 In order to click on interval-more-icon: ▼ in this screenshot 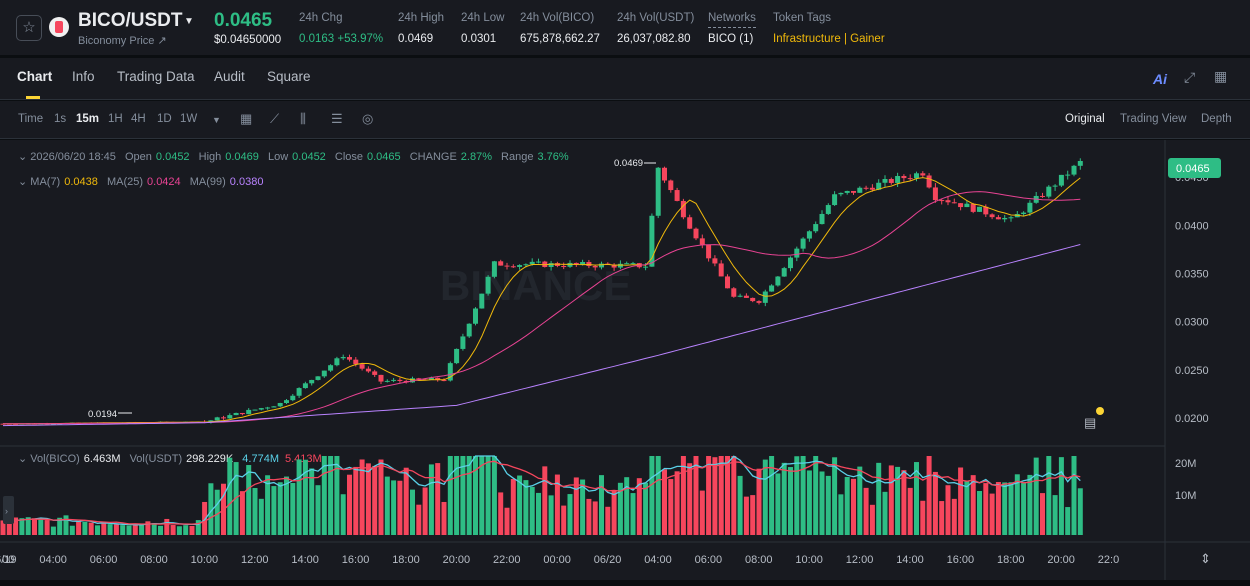, I will do `click(216, 120)`.